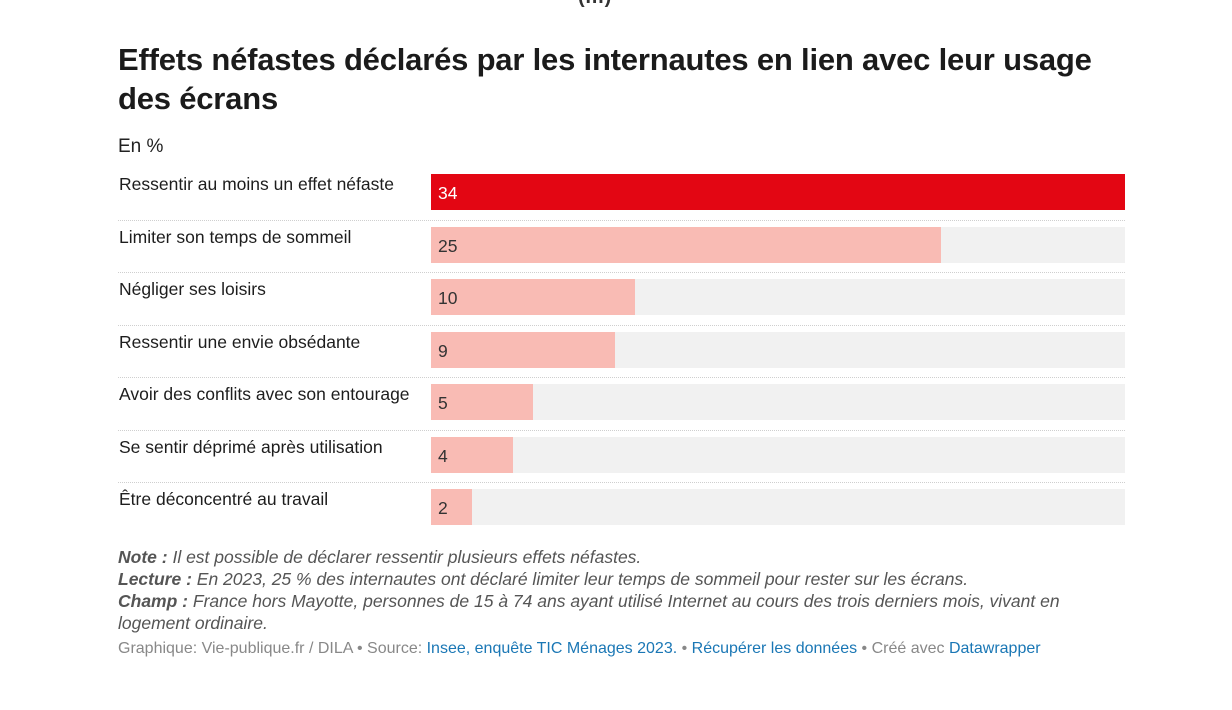 The width and height of the screenshot is (1232, 710). Describe the element at coordinates (778, 402) in the screenshot. I see `bar-track: 5` at that location.